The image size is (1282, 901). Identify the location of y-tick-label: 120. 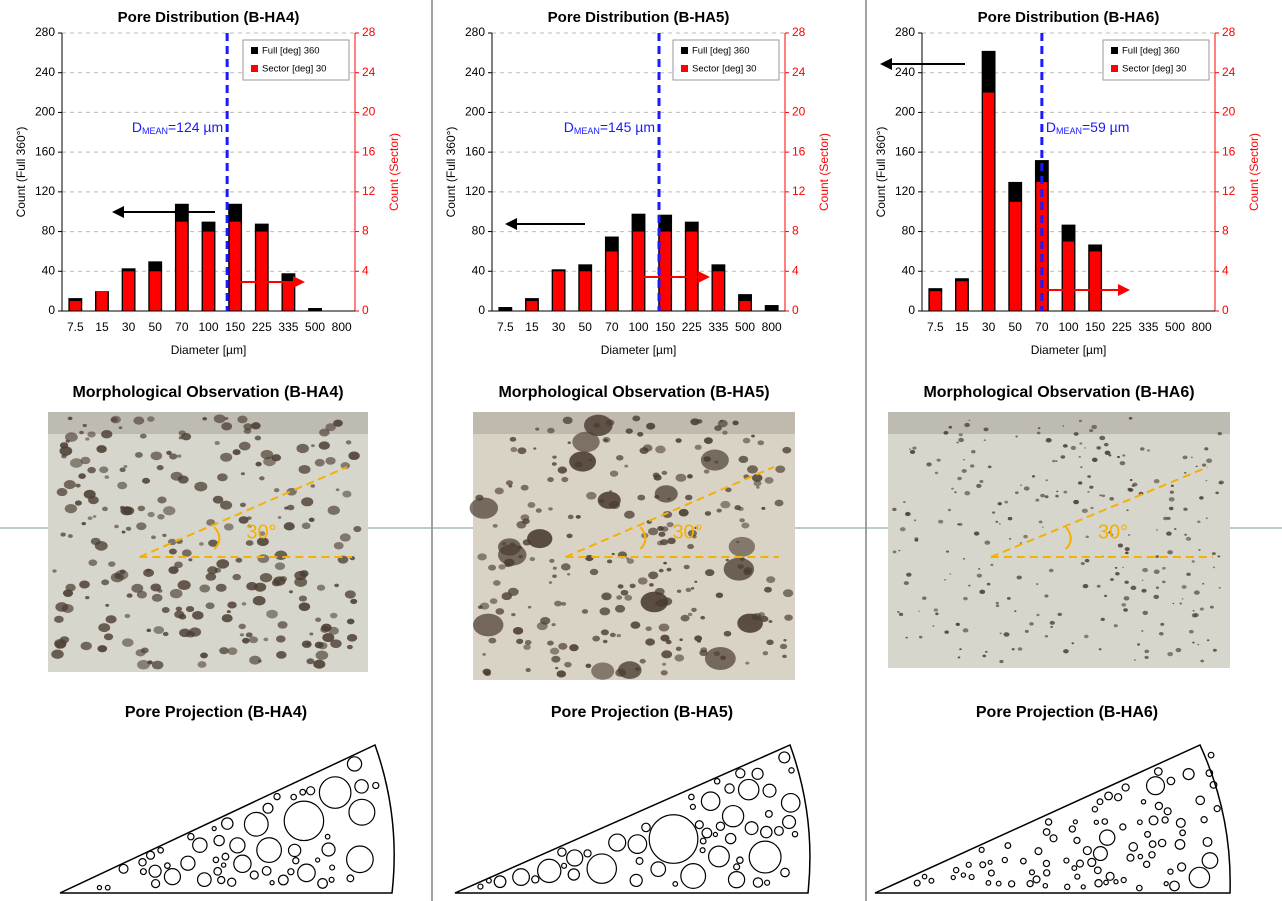
(905, 191).